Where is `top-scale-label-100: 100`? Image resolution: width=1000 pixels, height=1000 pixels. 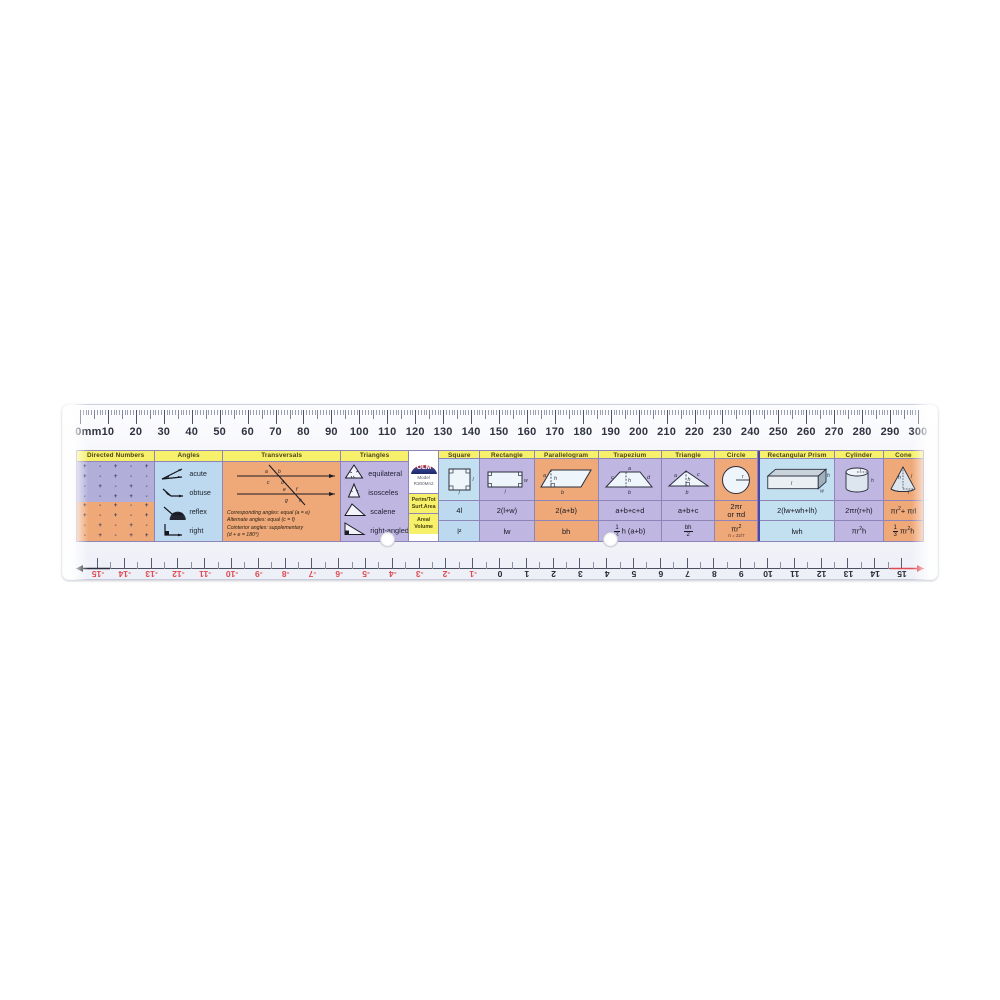
top-scale-label-100: 100 is located at coordinates (359, 432).